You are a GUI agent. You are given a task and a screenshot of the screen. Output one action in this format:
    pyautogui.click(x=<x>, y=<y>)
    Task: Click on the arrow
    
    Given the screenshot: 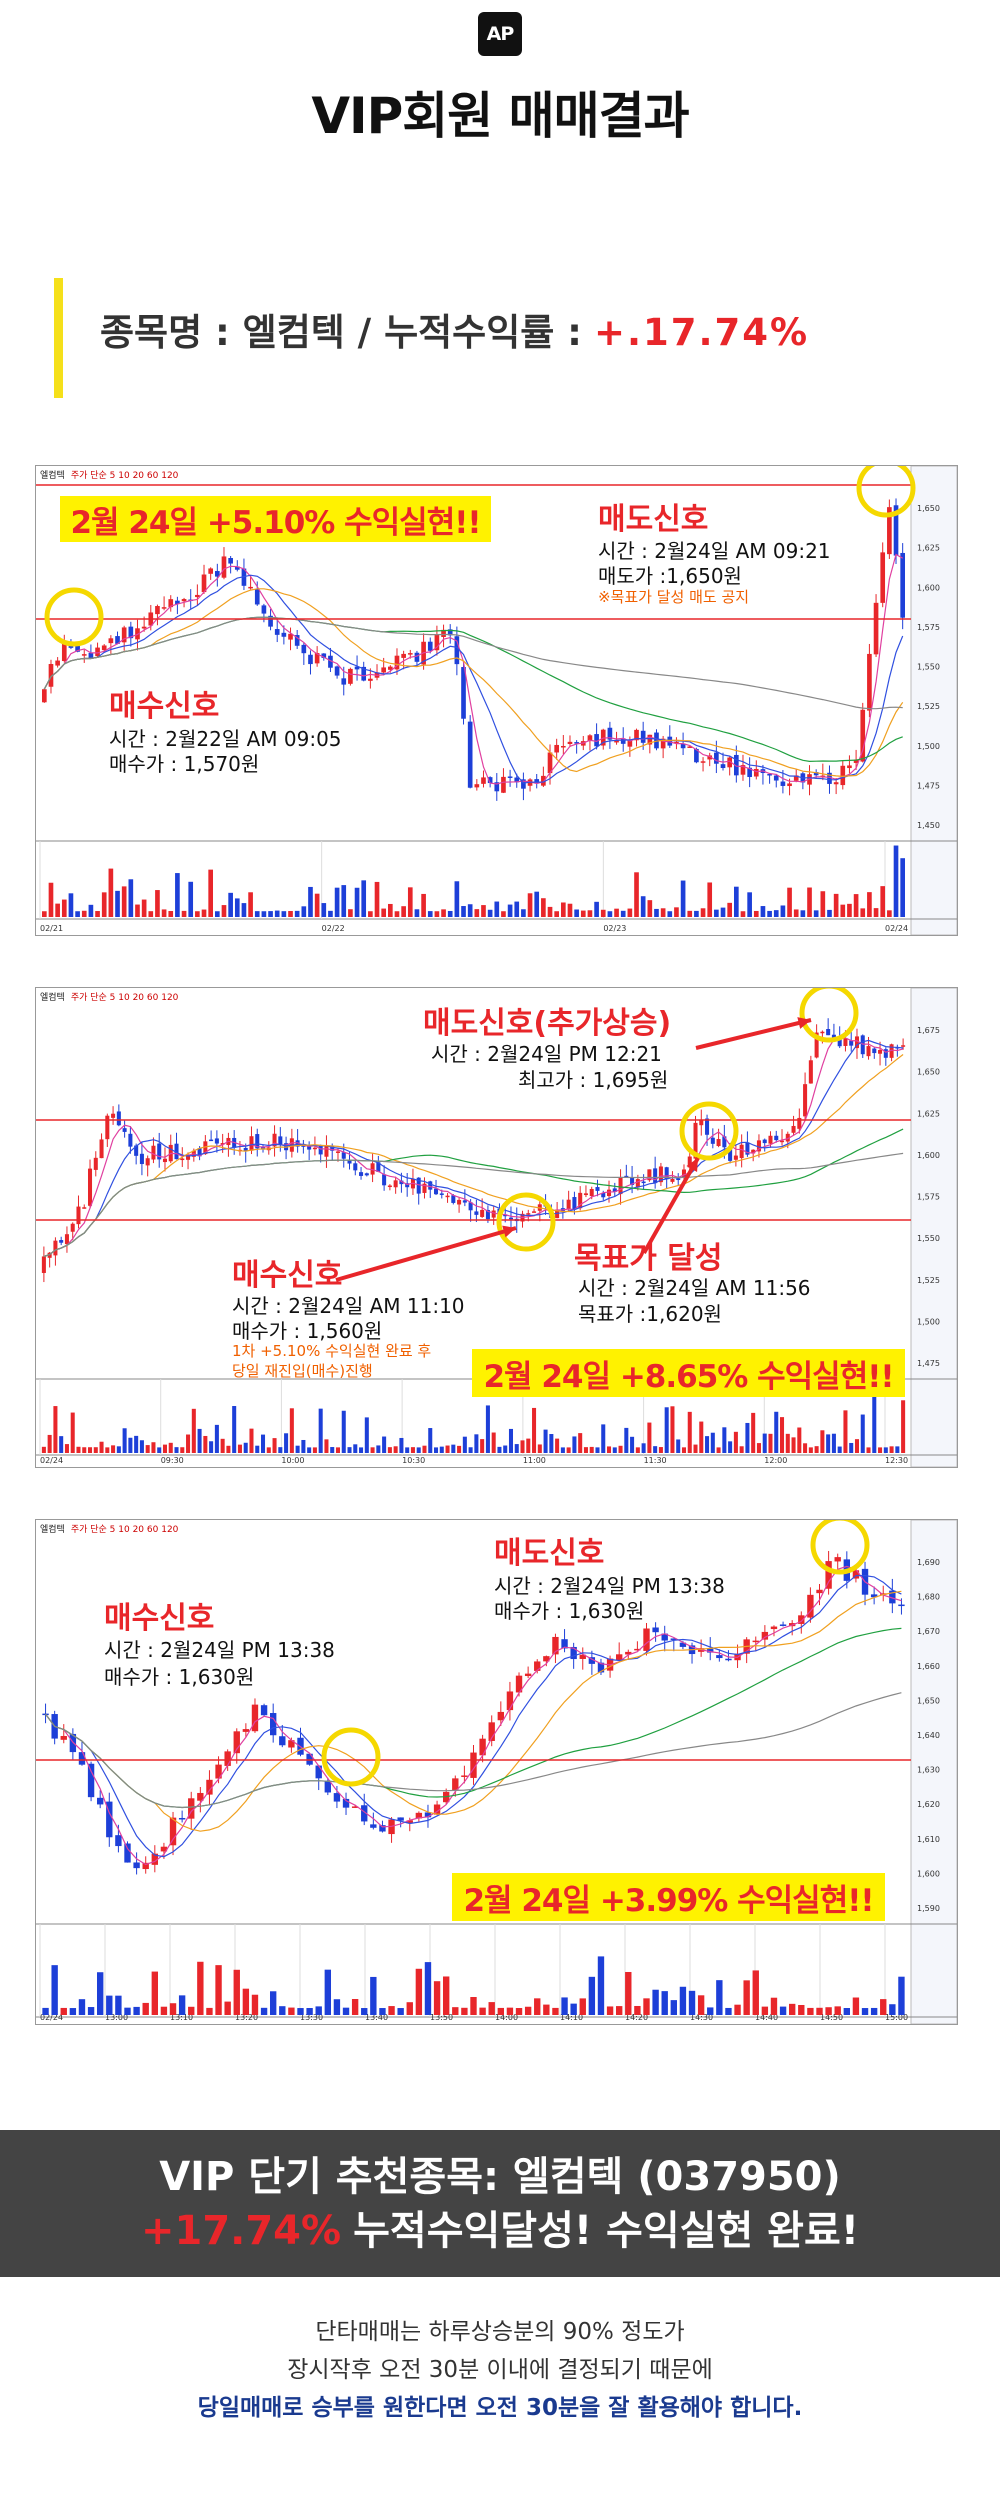 What is the action you would take?
    pyautogui.click(x=426, y=1254)
    